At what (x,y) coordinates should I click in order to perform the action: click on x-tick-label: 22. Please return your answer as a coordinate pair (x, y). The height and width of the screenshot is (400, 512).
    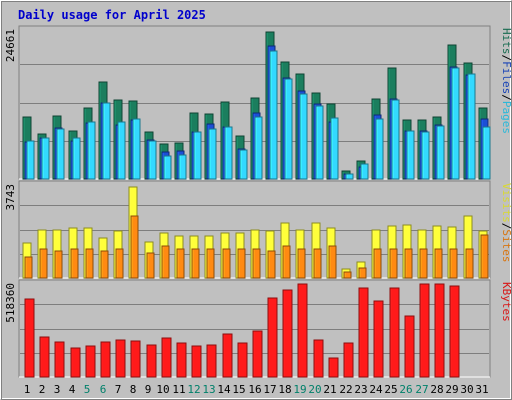
    Looking at the image, I should click on (345, 389).